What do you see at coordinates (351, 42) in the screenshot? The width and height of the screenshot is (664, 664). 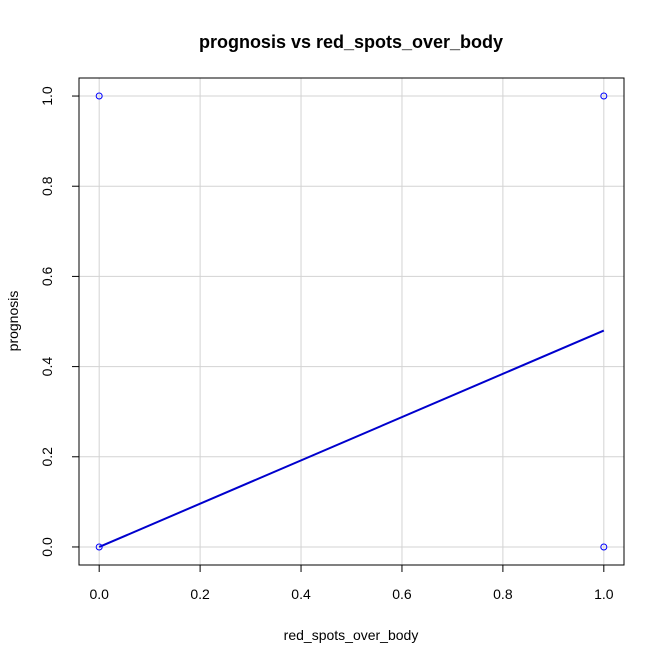 I see `chart-title: prognosis vs red_spots_over_body` at bounding box center [351, 42].